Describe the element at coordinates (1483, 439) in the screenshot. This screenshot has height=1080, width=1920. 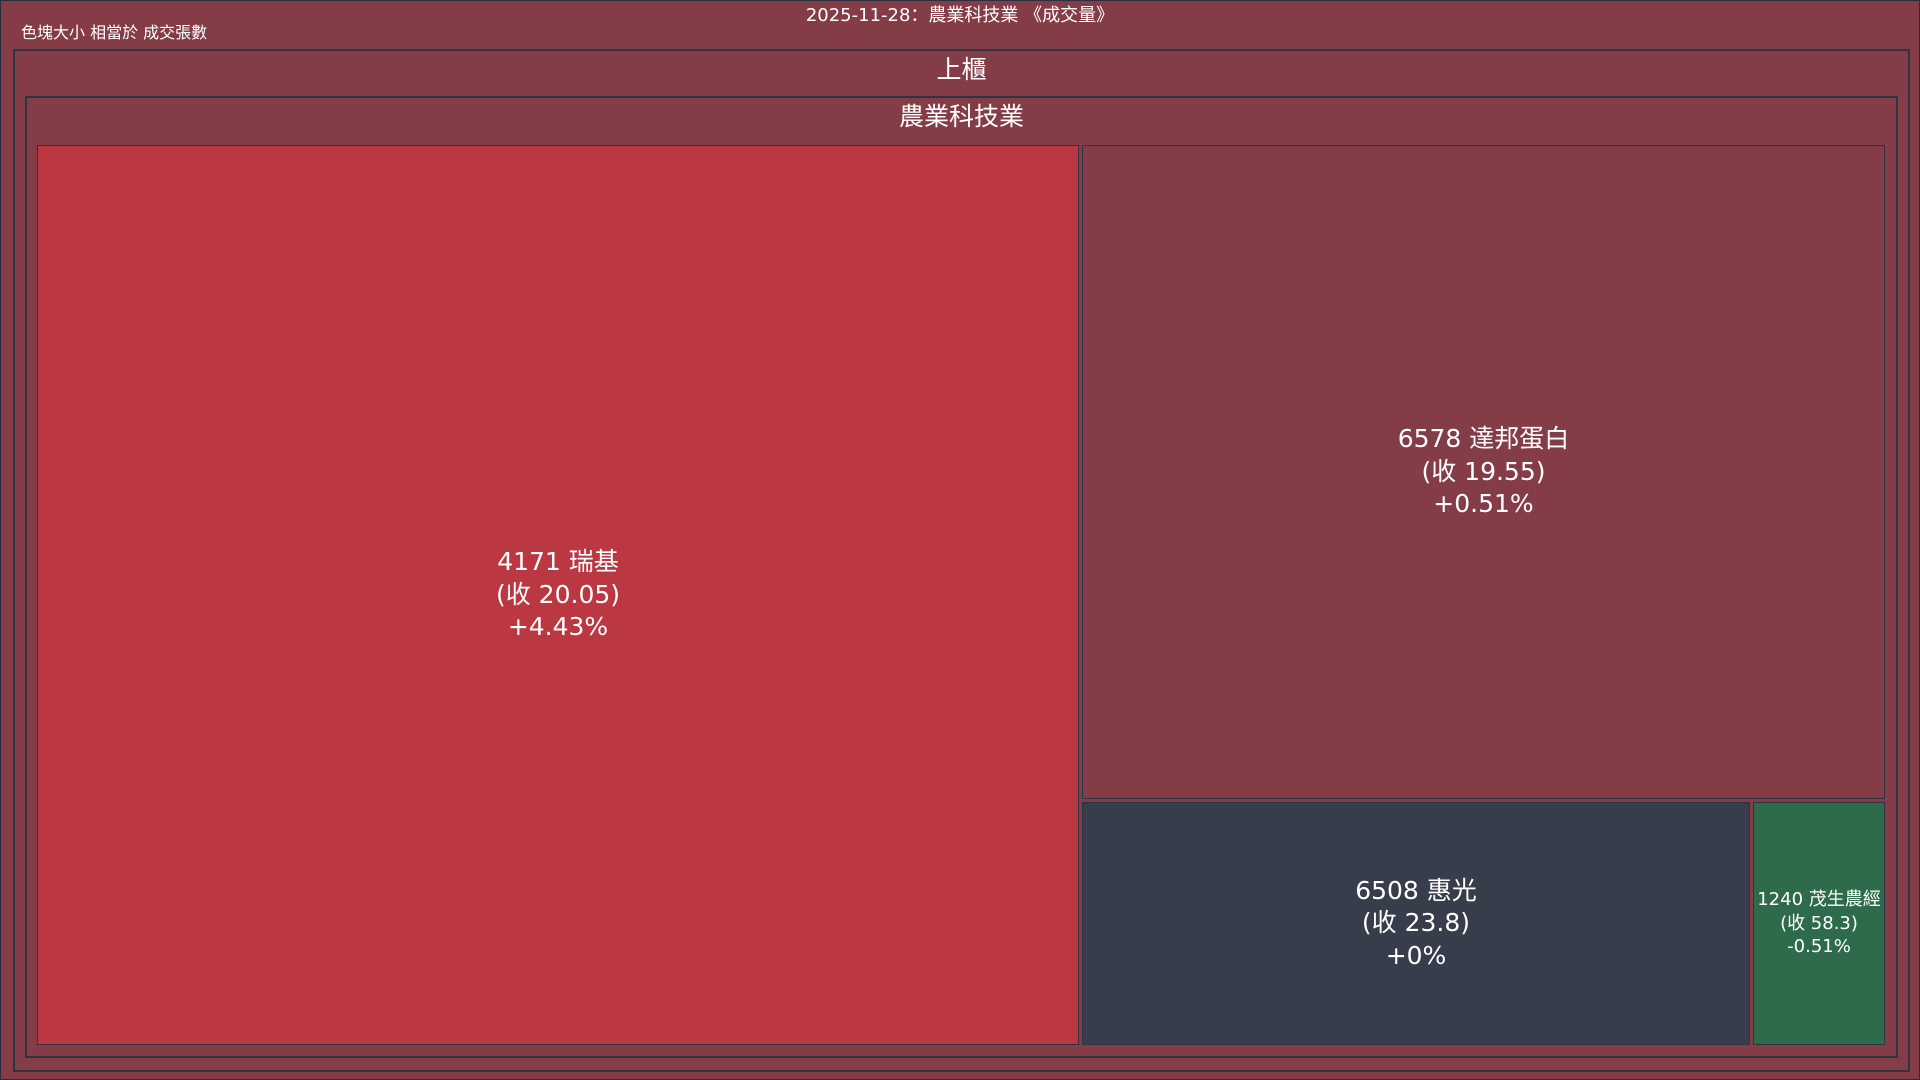
I see `tile-stock-name: 6578 達邦蛋白` at that location.